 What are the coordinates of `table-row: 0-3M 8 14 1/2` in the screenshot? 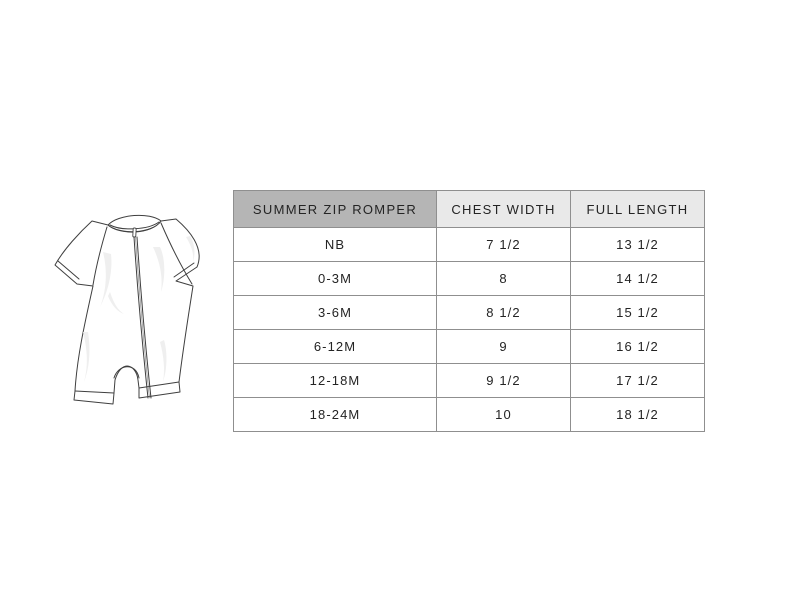 It's located at (469, 278).